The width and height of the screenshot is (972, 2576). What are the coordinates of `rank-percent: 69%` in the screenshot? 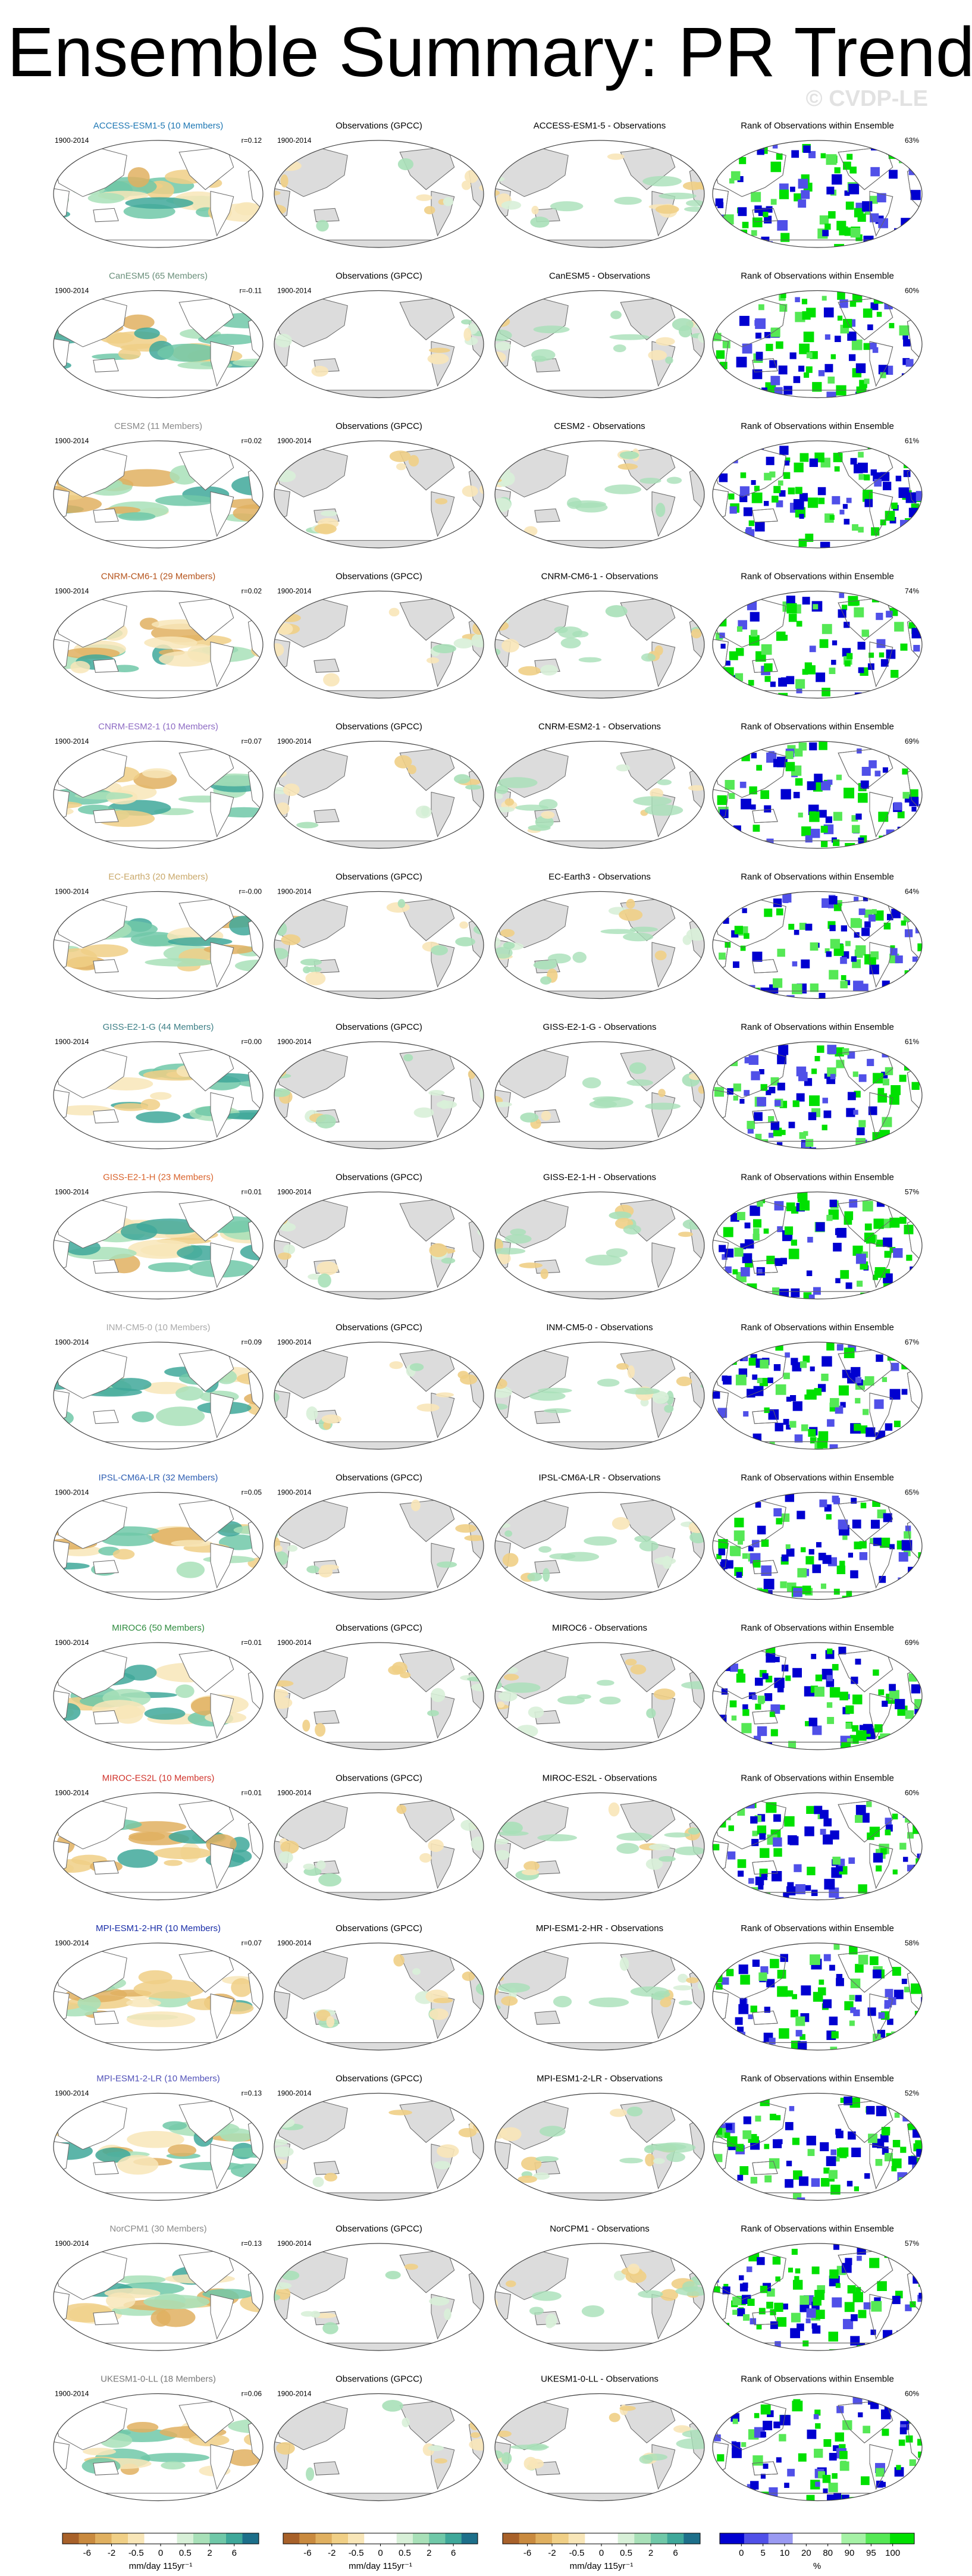 It's located at (912, 1642).